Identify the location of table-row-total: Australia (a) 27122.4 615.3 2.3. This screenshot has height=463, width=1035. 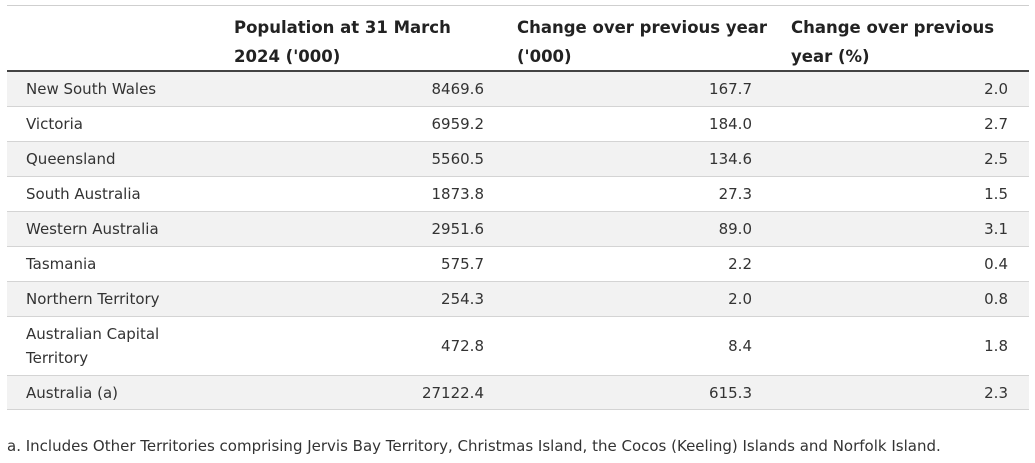
(518, 393).